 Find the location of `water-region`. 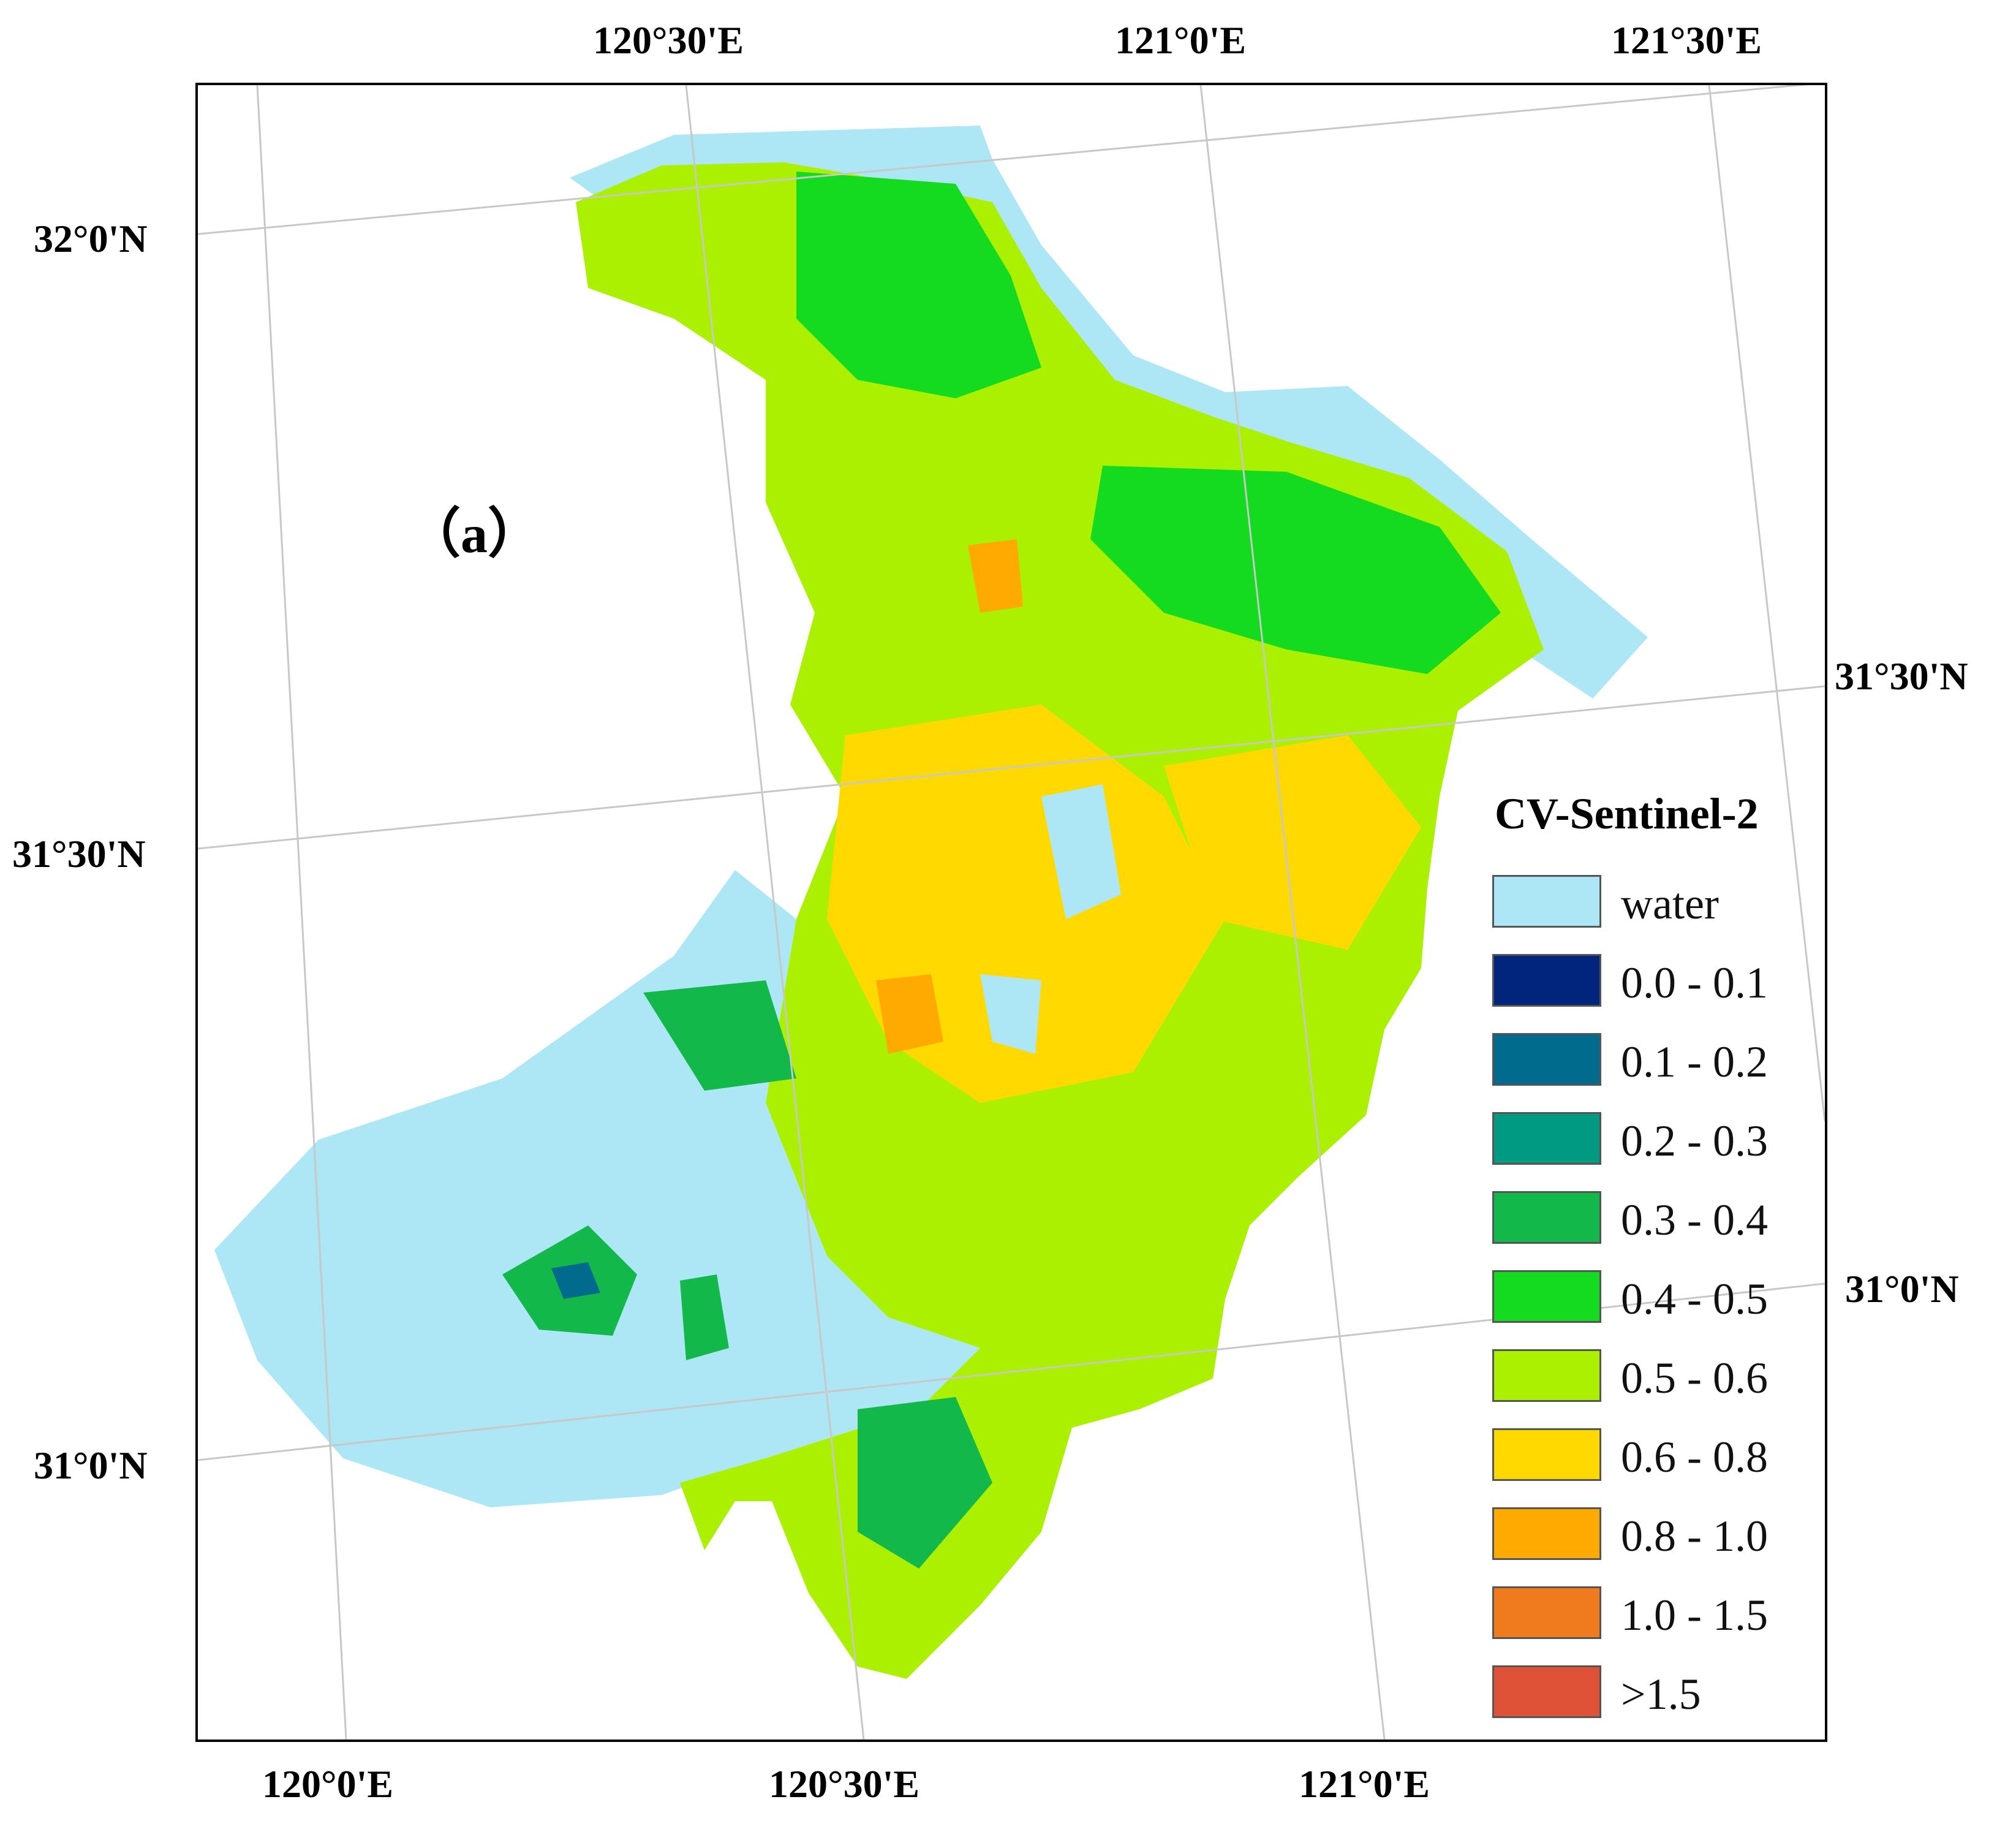

water-region is located at coordinates (597, 1189).